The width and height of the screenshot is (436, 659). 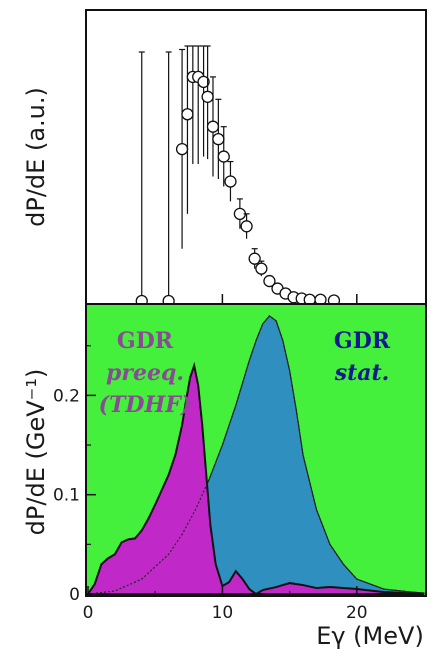 What do you see at coordinates (362, 373) in the screenshot?
I see `annotation-line: stat.` at bounding box center [362, 373].